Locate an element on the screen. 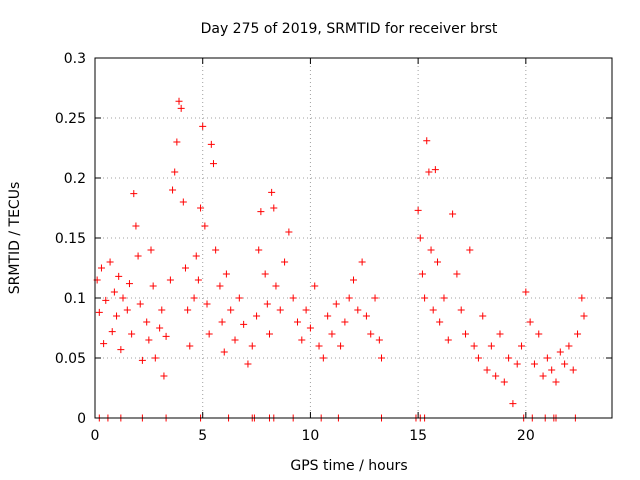 This screenshot has height=480, width=640. y-tick-label: 0.05 is located at coordinates (70, 359).